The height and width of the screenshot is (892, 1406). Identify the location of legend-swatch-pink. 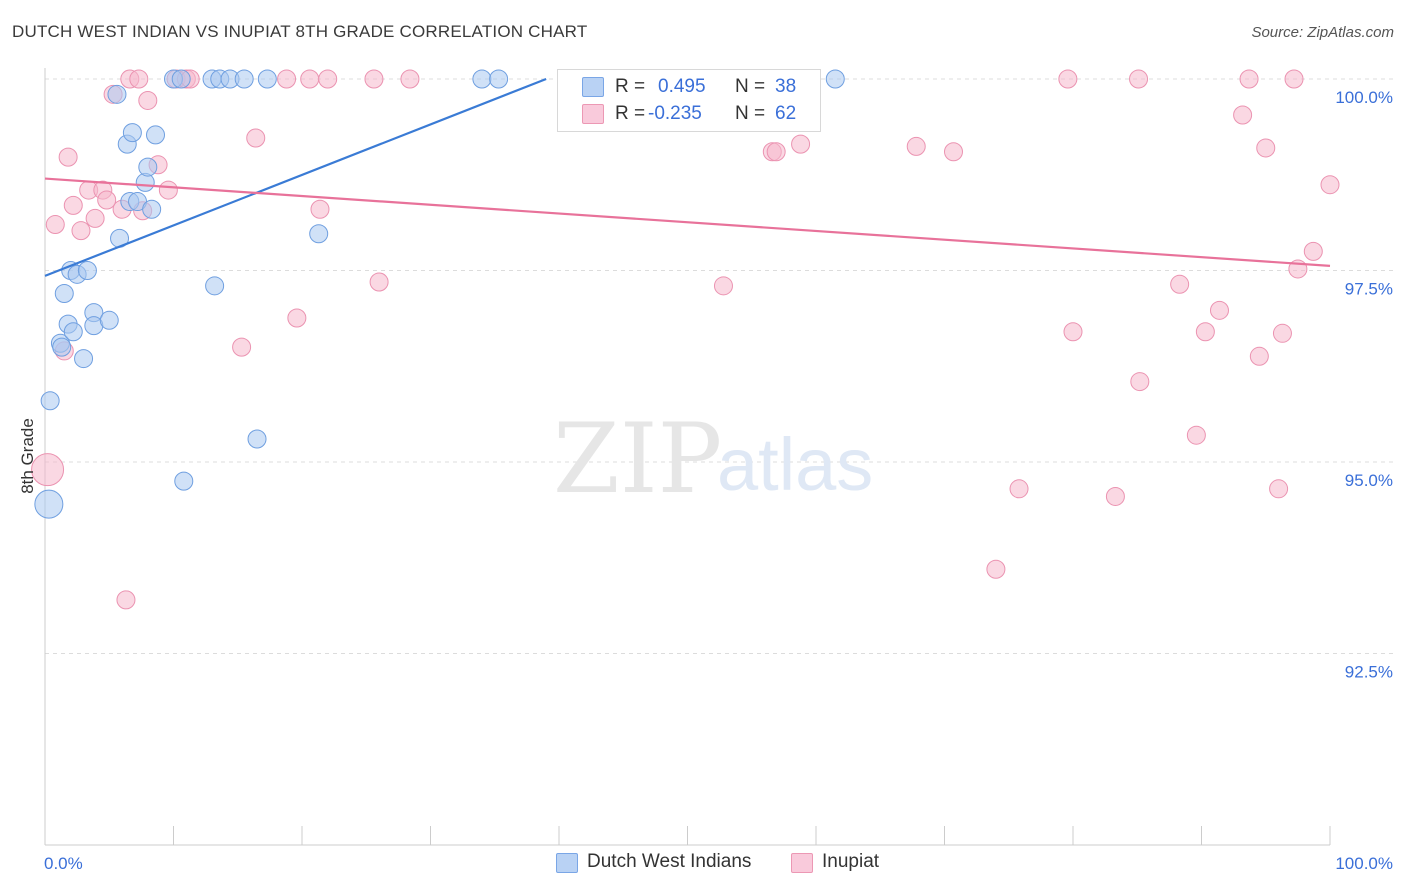
(593, 114).